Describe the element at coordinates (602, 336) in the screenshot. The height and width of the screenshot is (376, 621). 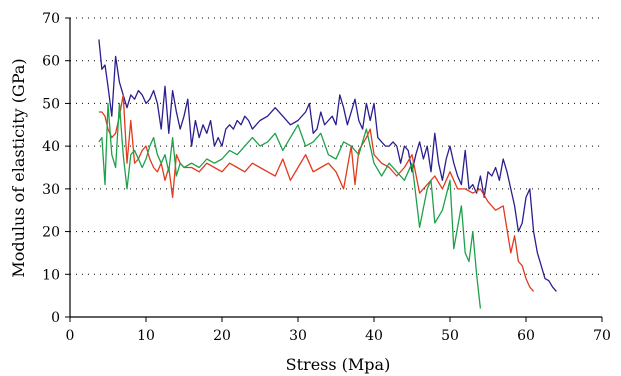
I see `x-tick-label: 70` at that location.